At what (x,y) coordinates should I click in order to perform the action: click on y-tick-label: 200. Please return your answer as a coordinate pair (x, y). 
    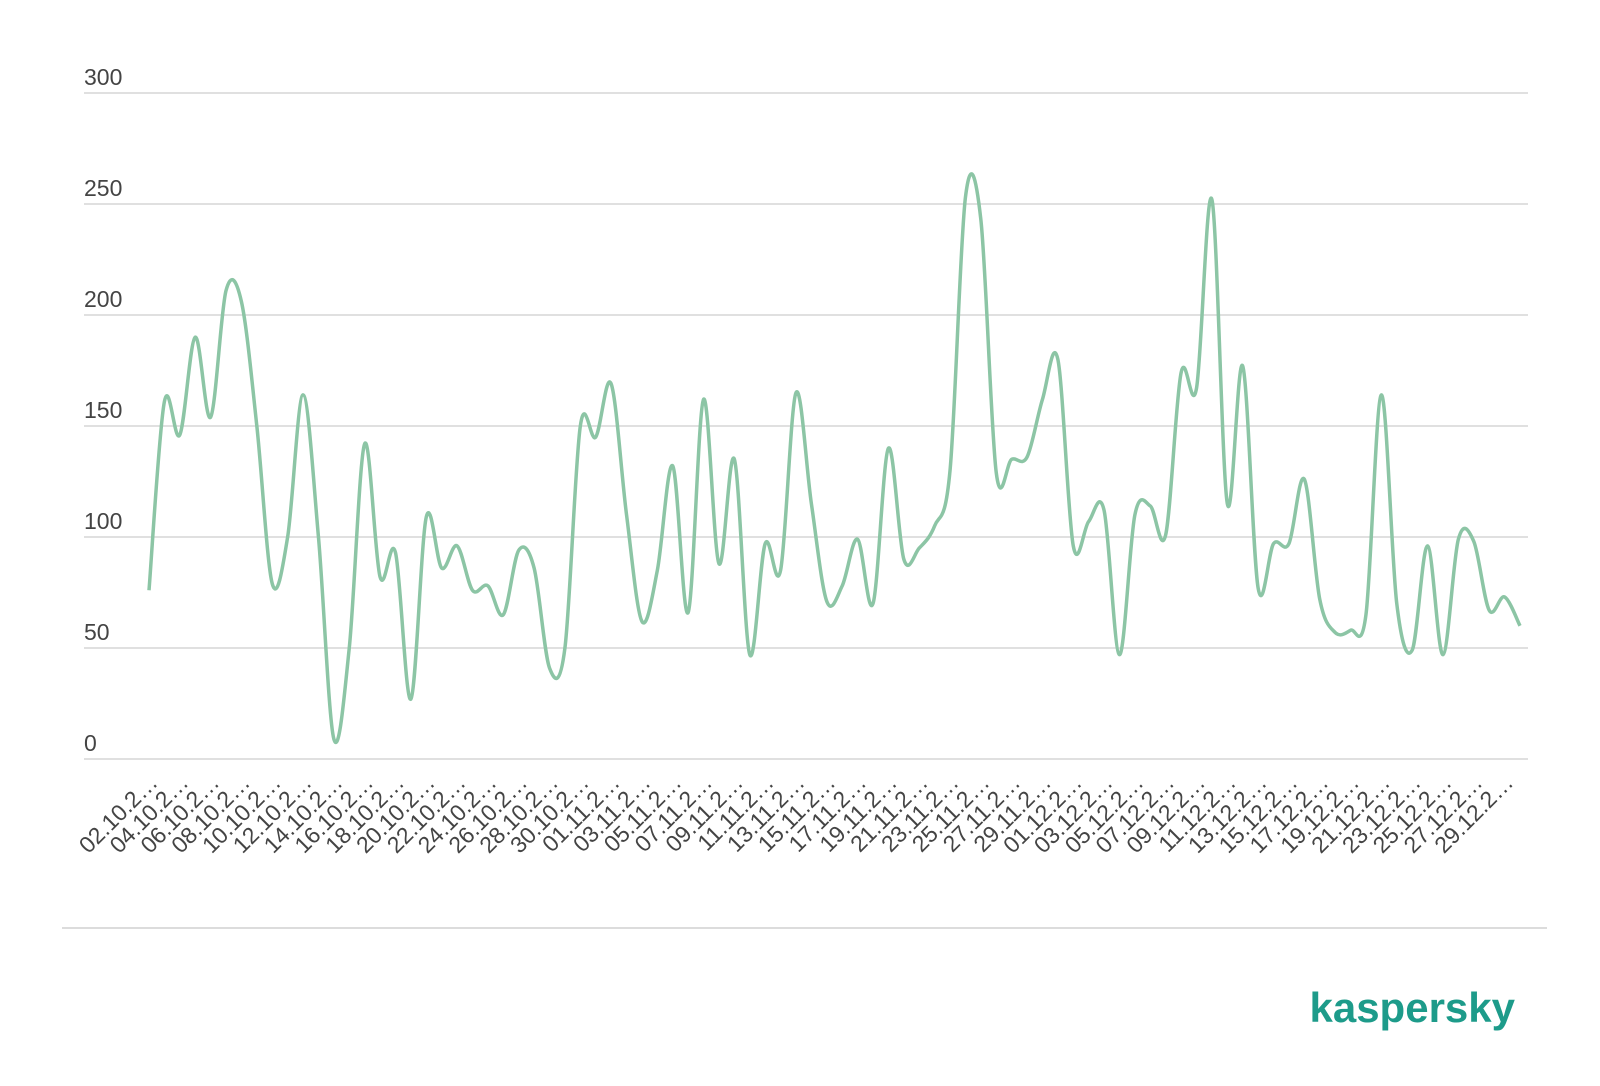
    Looking at the image, I should click on (103, 299).